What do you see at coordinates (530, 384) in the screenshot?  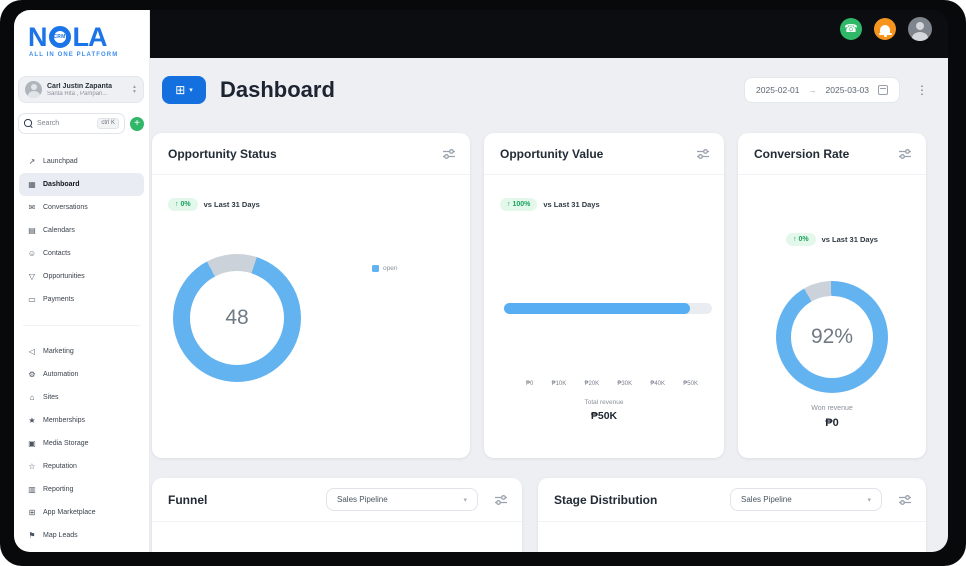 I see `axis-tick: ₱0` at bounding box center [530, 384].